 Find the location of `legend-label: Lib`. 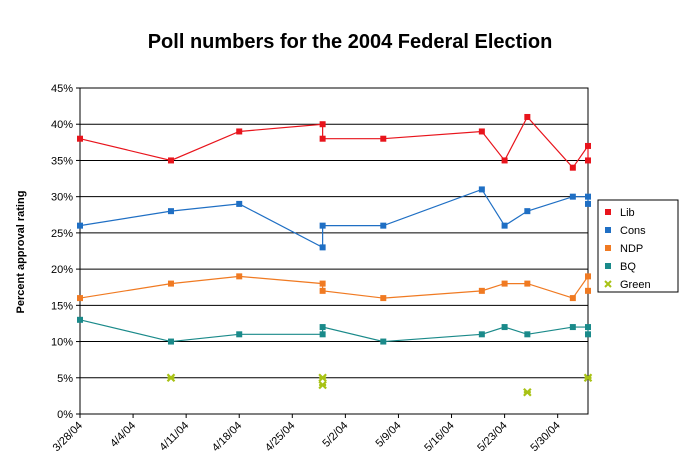

legend-label: Lib is located at coordinates (627, 213).